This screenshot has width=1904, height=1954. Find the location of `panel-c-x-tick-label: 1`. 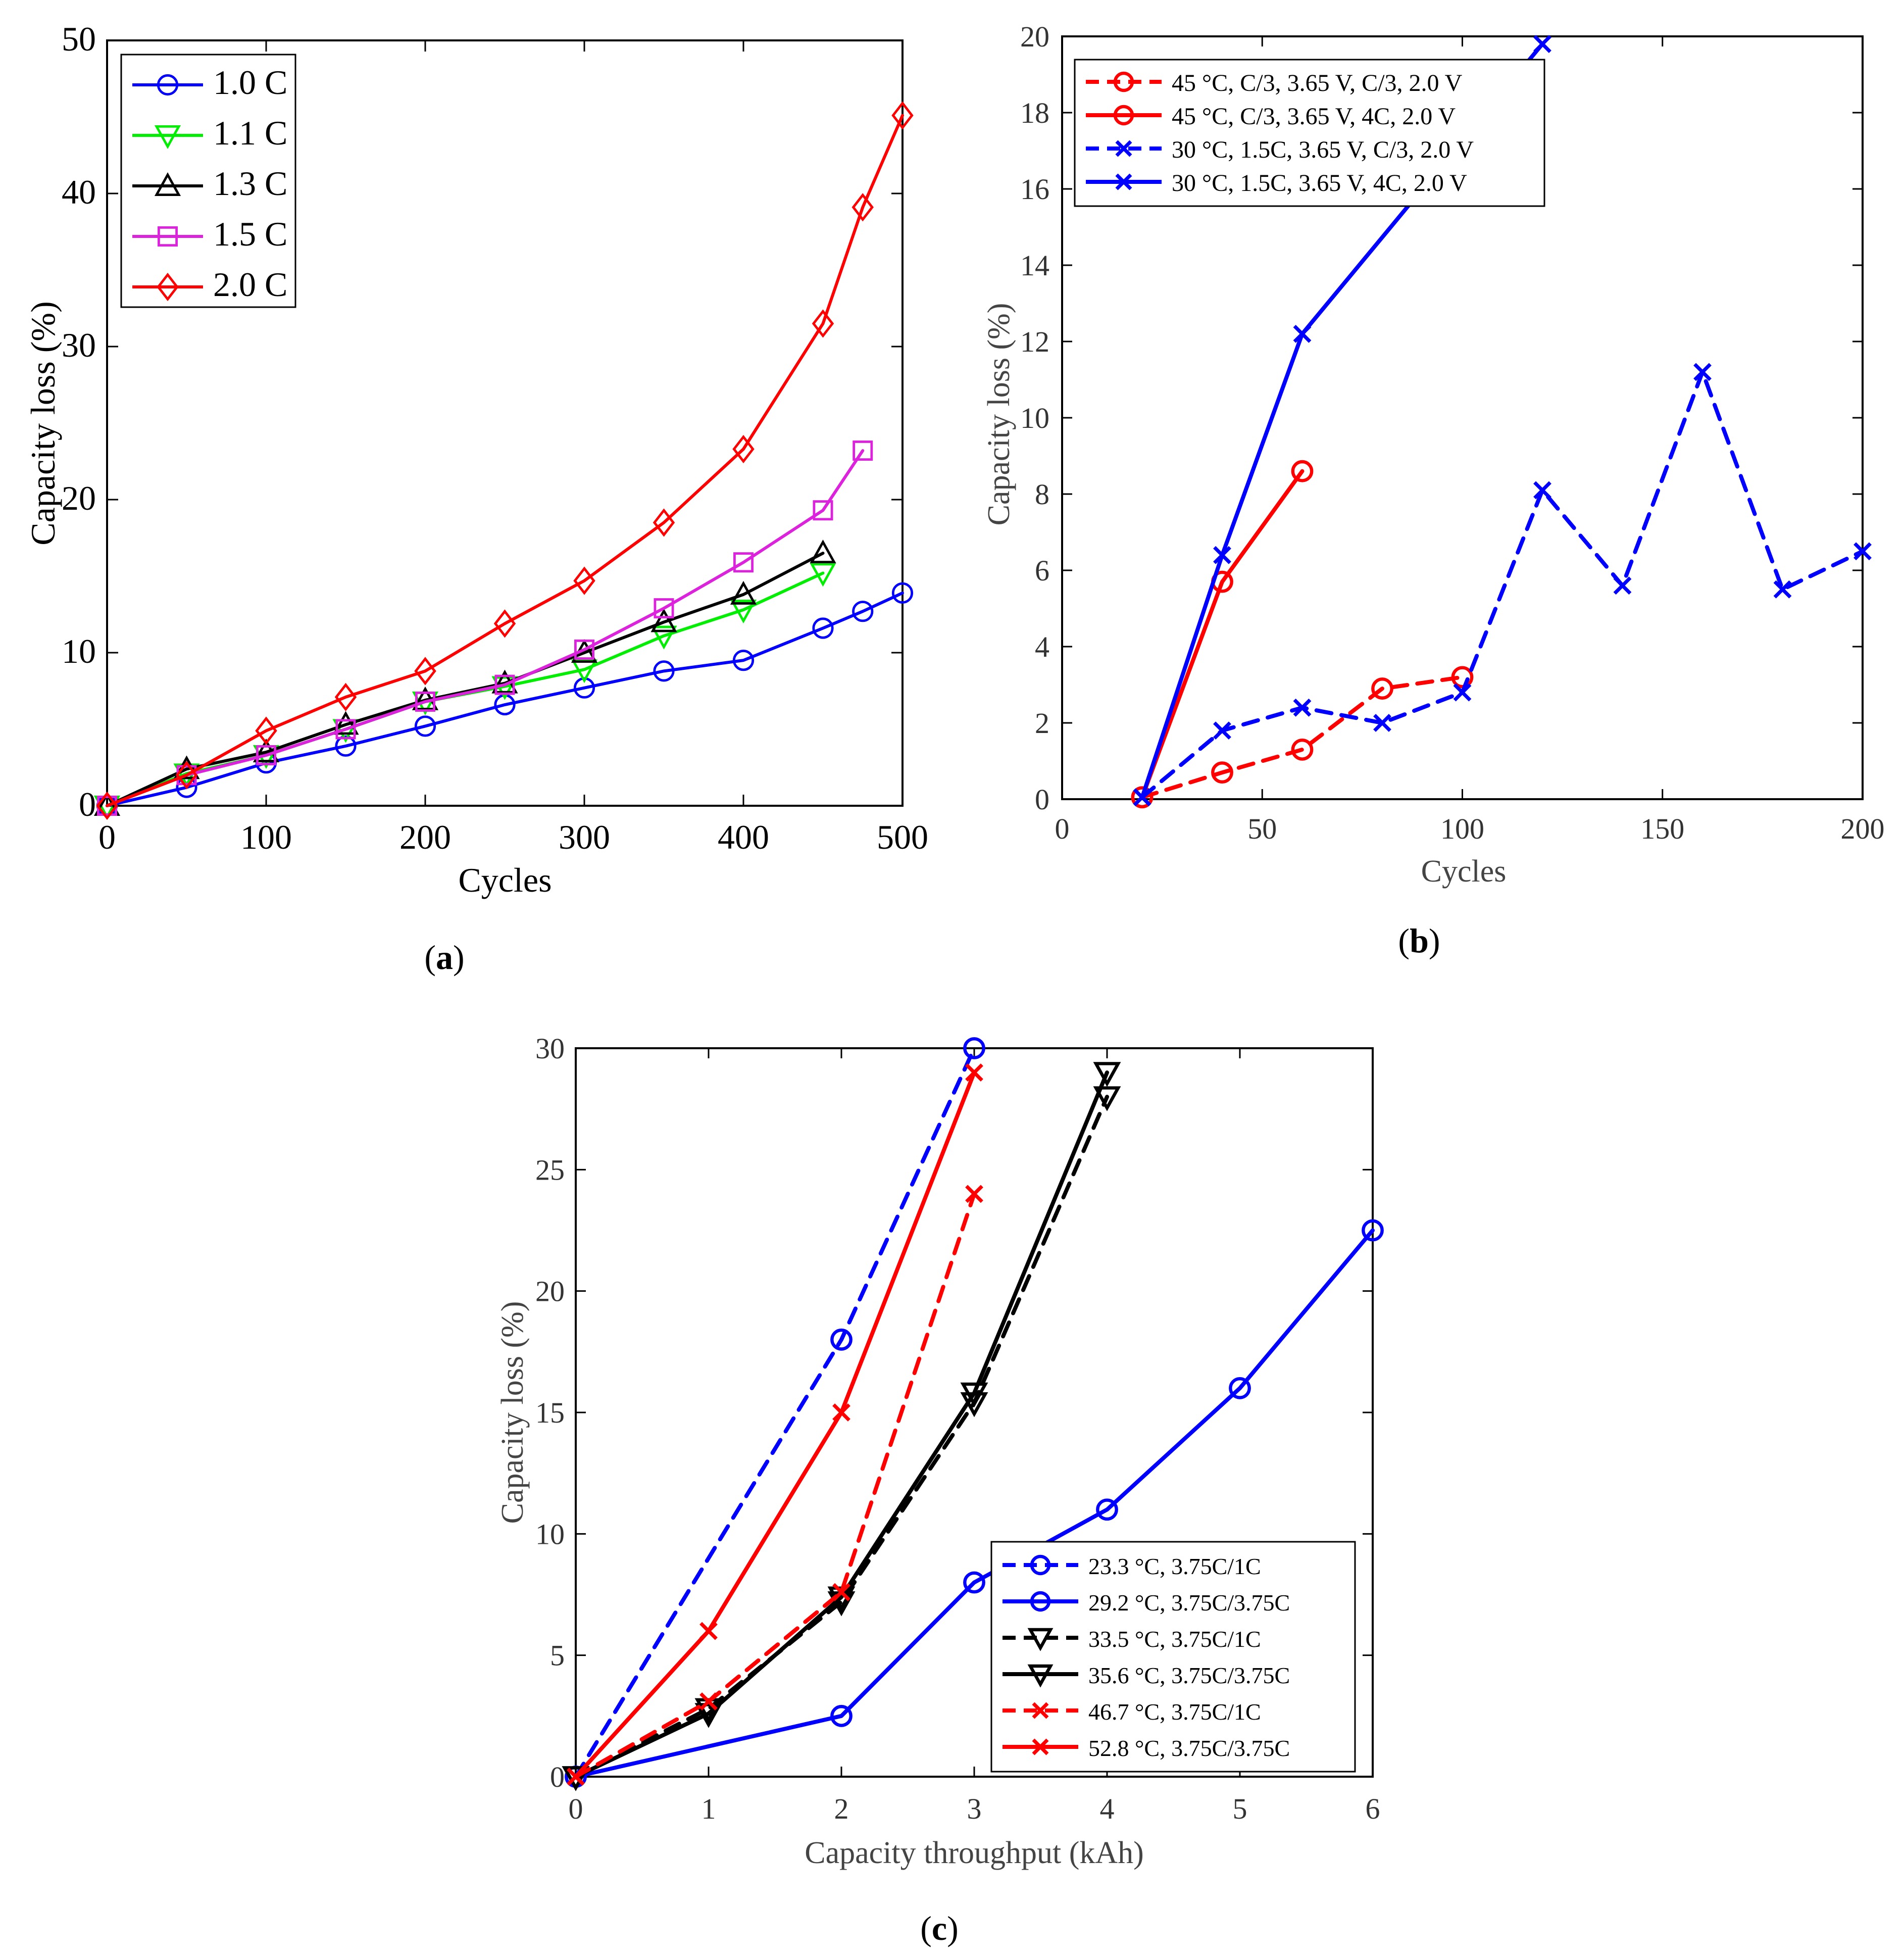

panel-c-x-tick-label: 1 is located at coordinates (709, 1808).